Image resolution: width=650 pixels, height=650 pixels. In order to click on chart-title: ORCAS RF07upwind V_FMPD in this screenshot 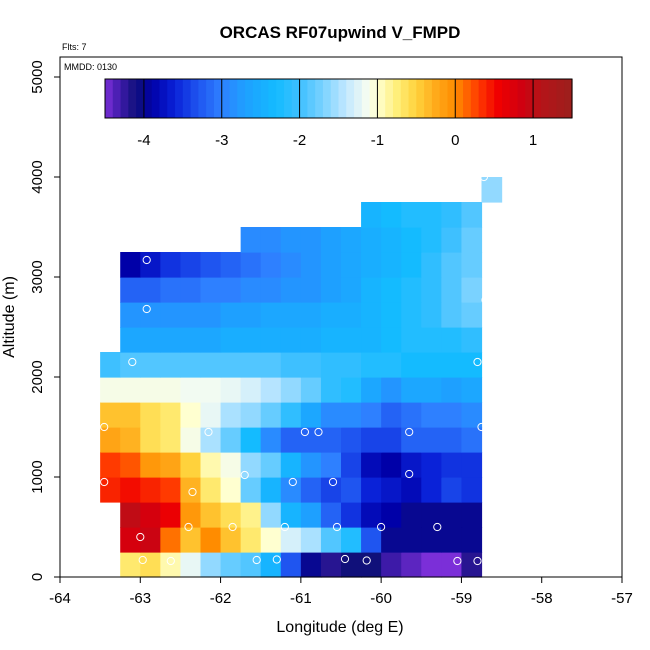, I will do `click(340, 32)`.